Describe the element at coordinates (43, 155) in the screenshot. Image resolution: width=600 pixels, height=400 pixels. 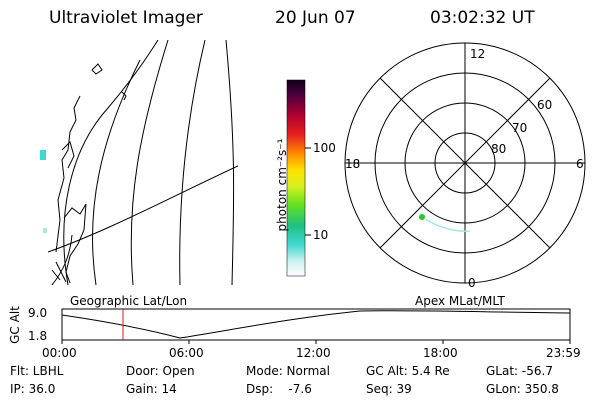
I see `map-speckle` at that location.